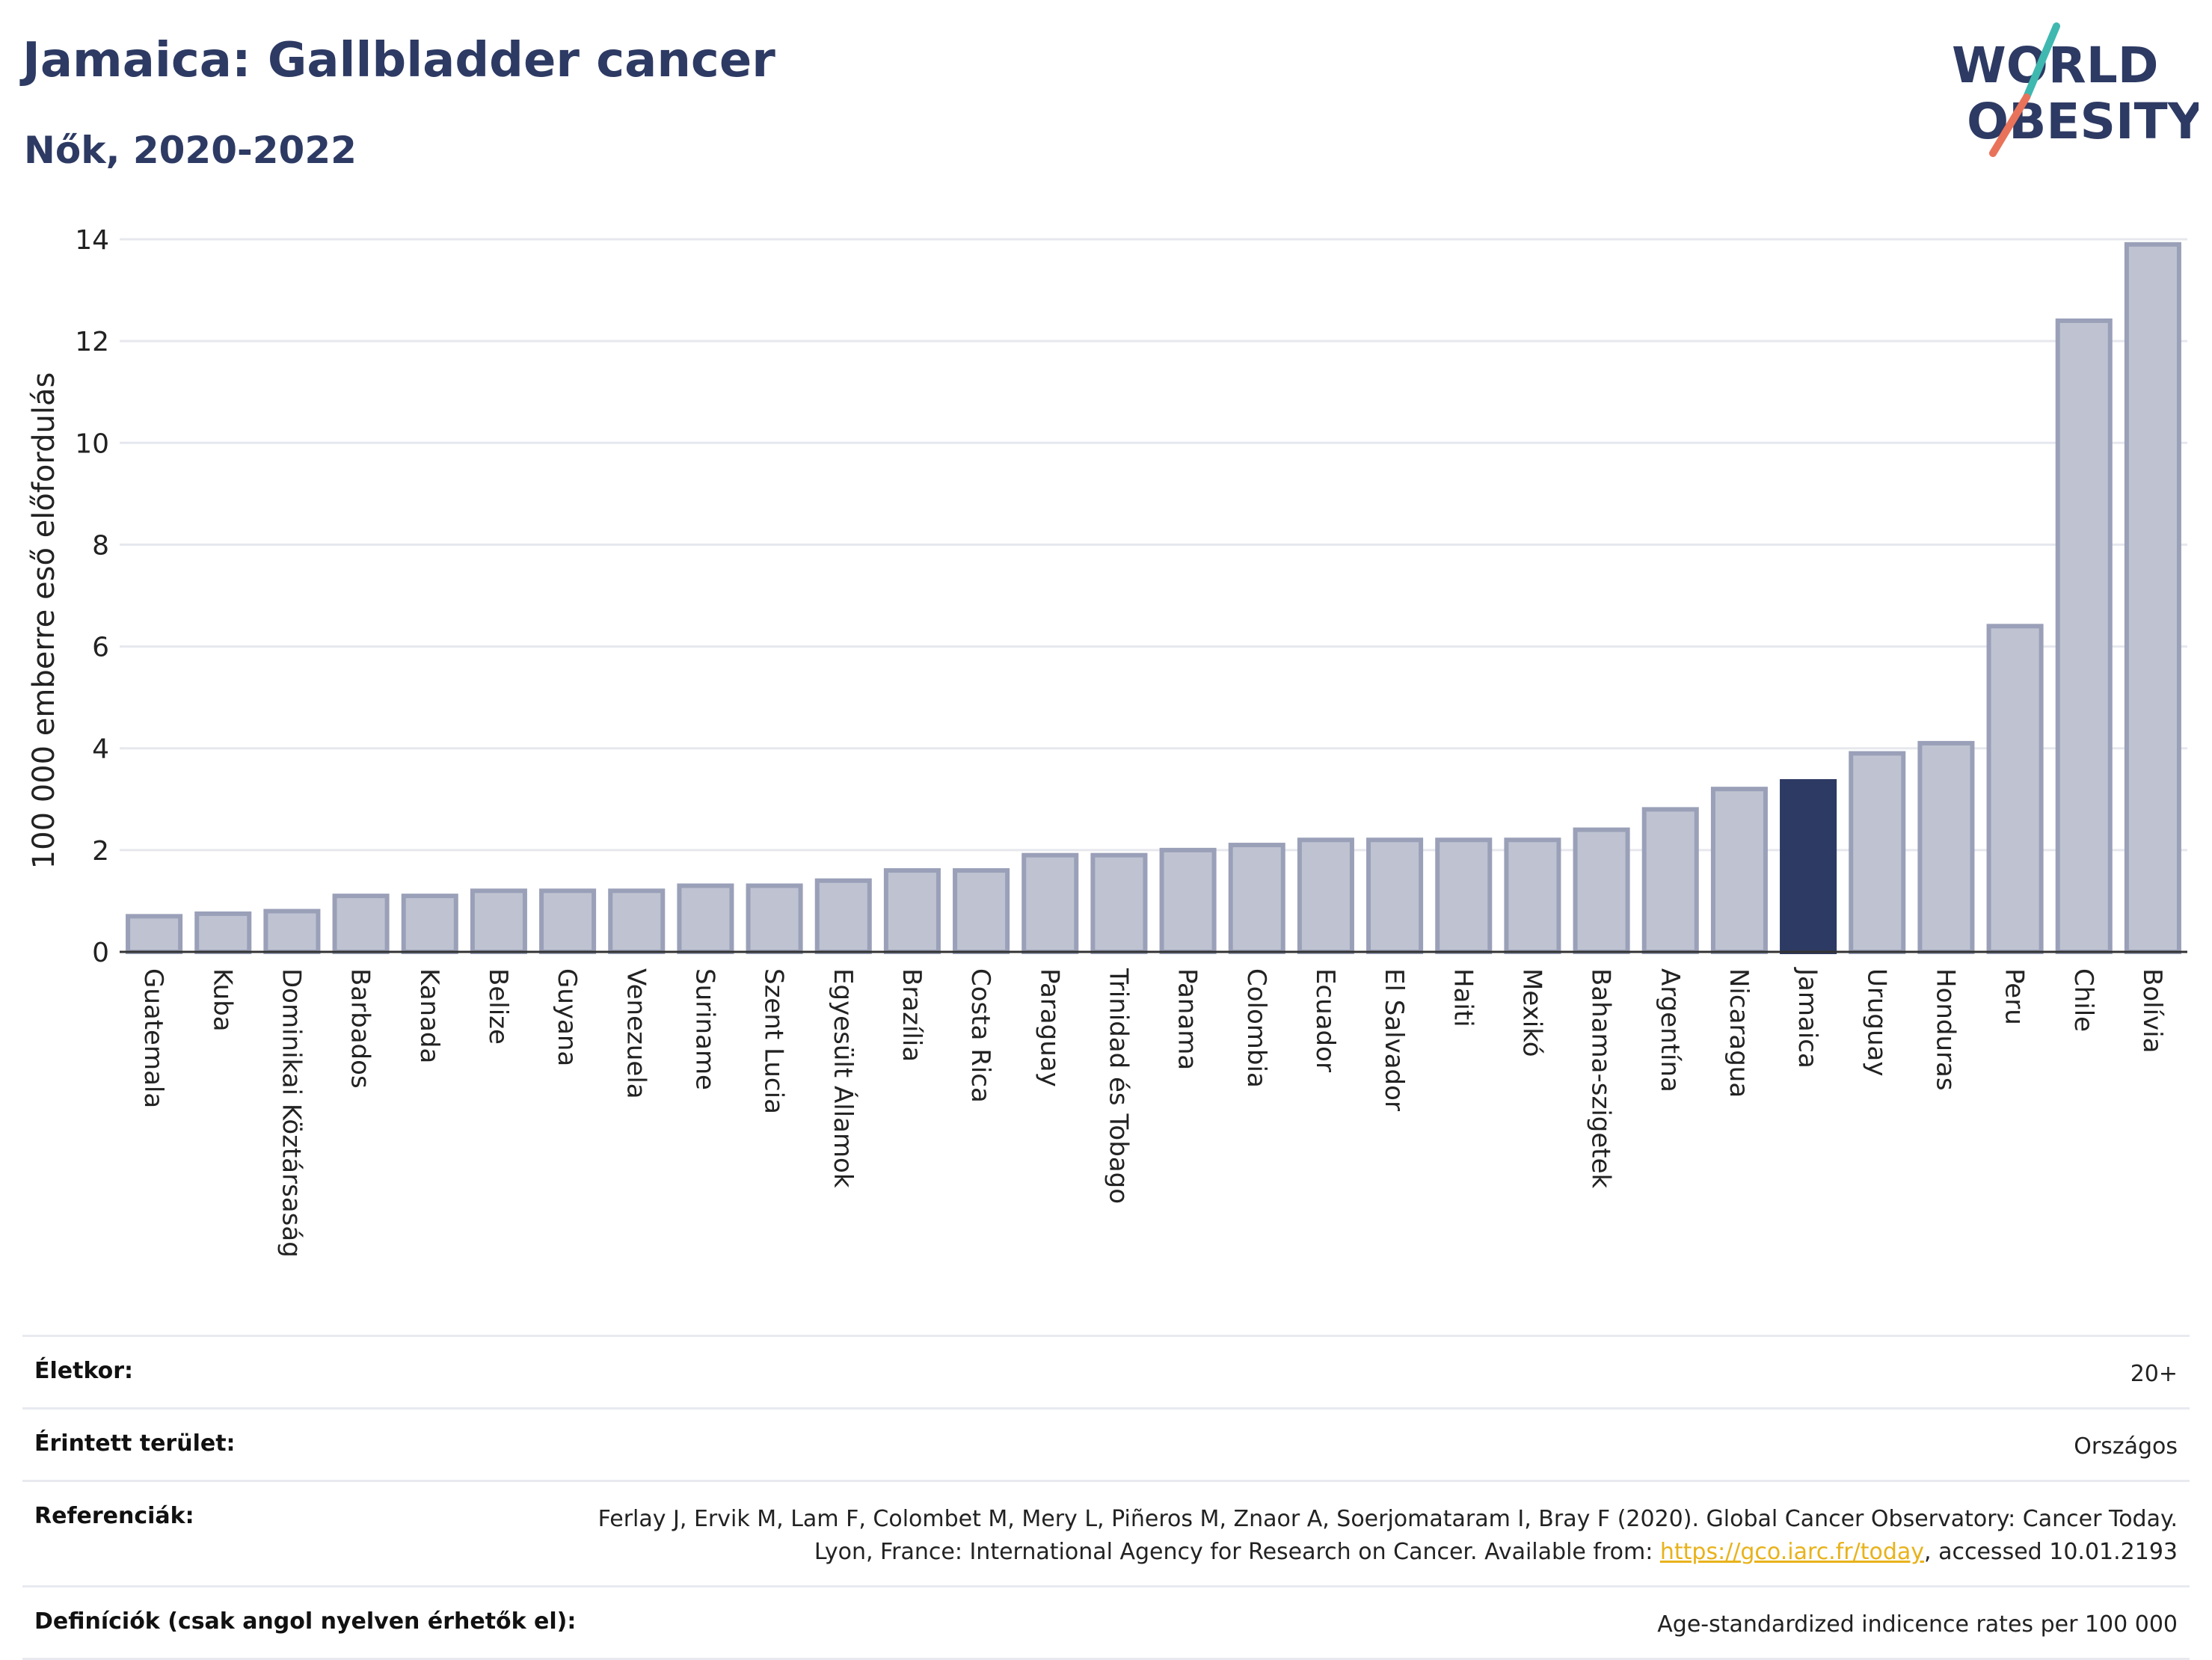  What do you see at coordinates (636, 1033) in the screenshot?
I see `x-tick-label: Venezuela` at bounding box center [636, 1033].